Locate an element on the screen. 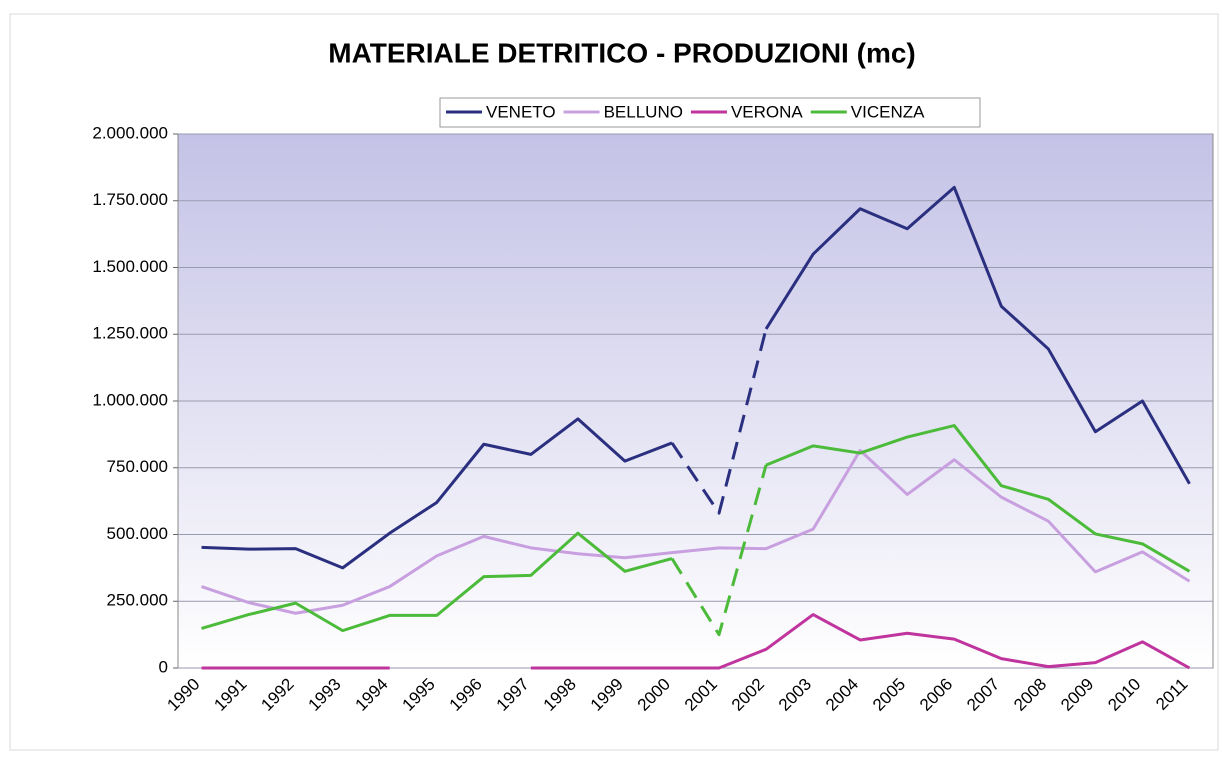 The height and width of the screenshot is (758, 1222). y-tick-label: 250.000 is located at coordinates (137, 600).